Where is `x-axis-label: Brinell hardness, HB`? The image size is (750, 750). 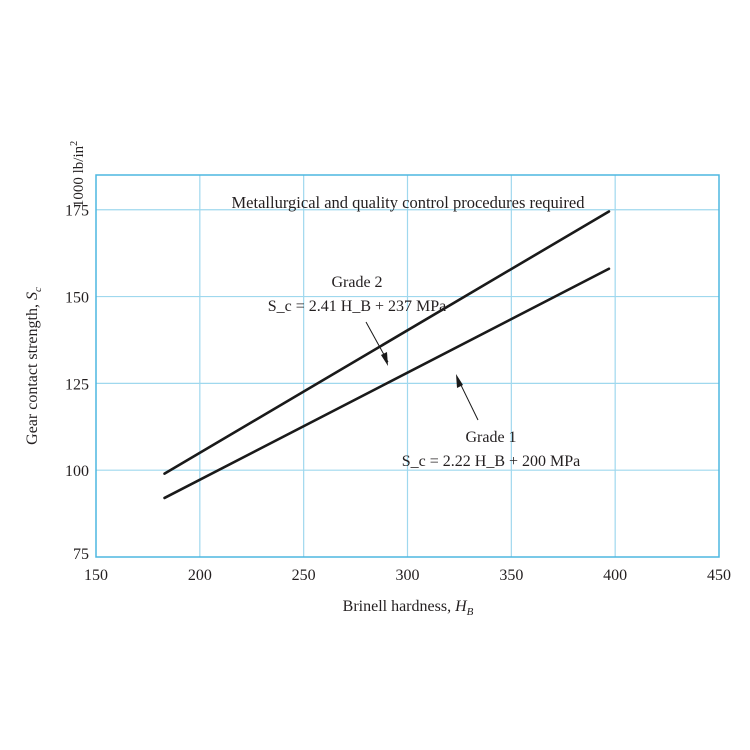
x-axis-label: Brinell hardness, HB is located at coordinates (408, 608).